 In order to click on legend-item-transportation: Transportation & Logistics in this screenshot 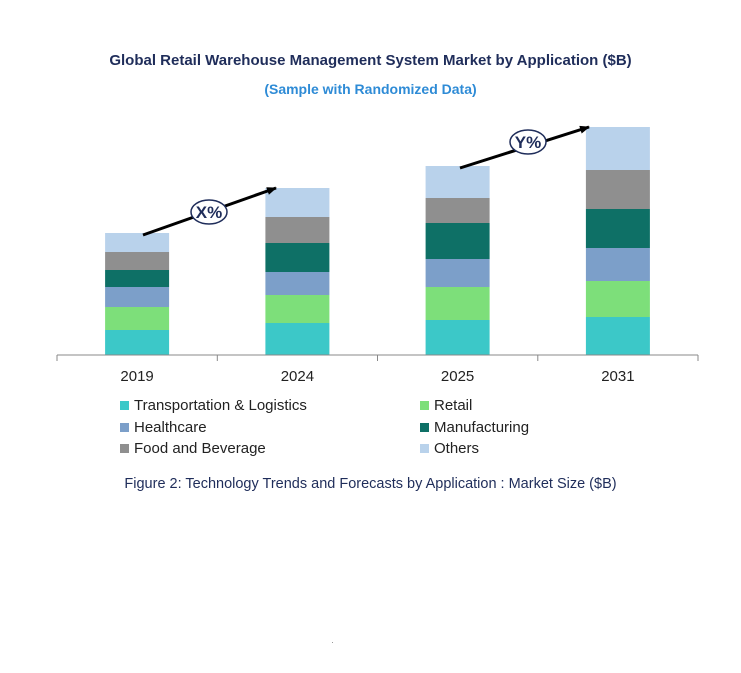, I will do `click(270, 406)`.